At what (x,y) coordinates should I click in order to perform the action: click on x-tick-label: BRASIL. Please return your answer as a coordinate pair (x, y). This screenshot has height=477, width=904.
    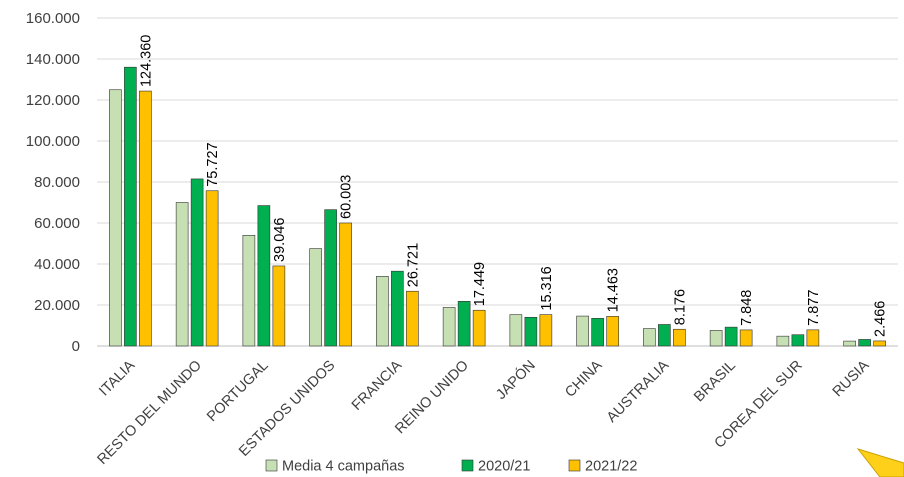
    Looking at the image, I should click on (715, 382).